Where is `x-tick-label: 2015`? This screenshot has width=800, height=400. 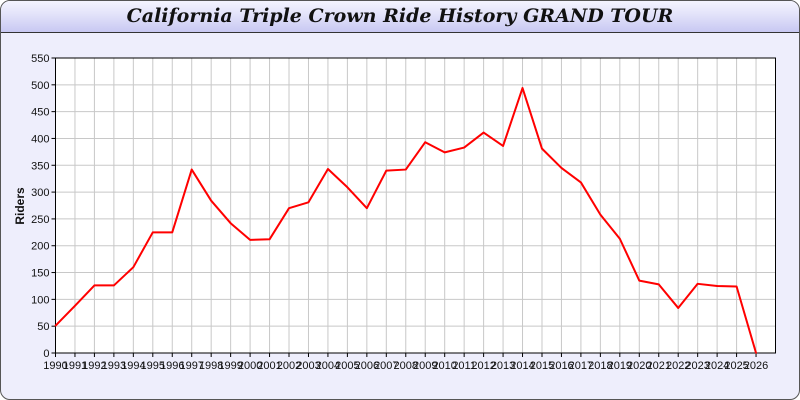 x-tick-label: 2015 is located at coordinates (542, 366).